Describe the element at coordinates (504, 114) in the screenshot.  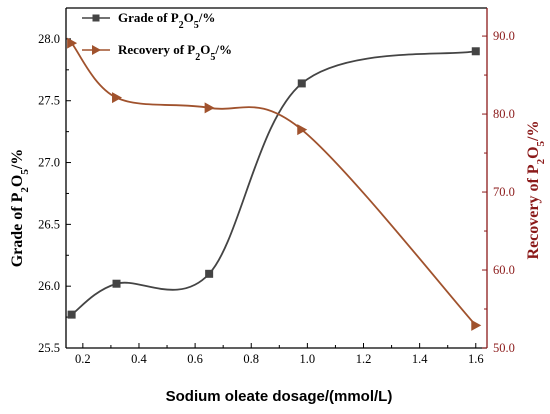
I see `right-y-tick-label: 80.0` at that location.